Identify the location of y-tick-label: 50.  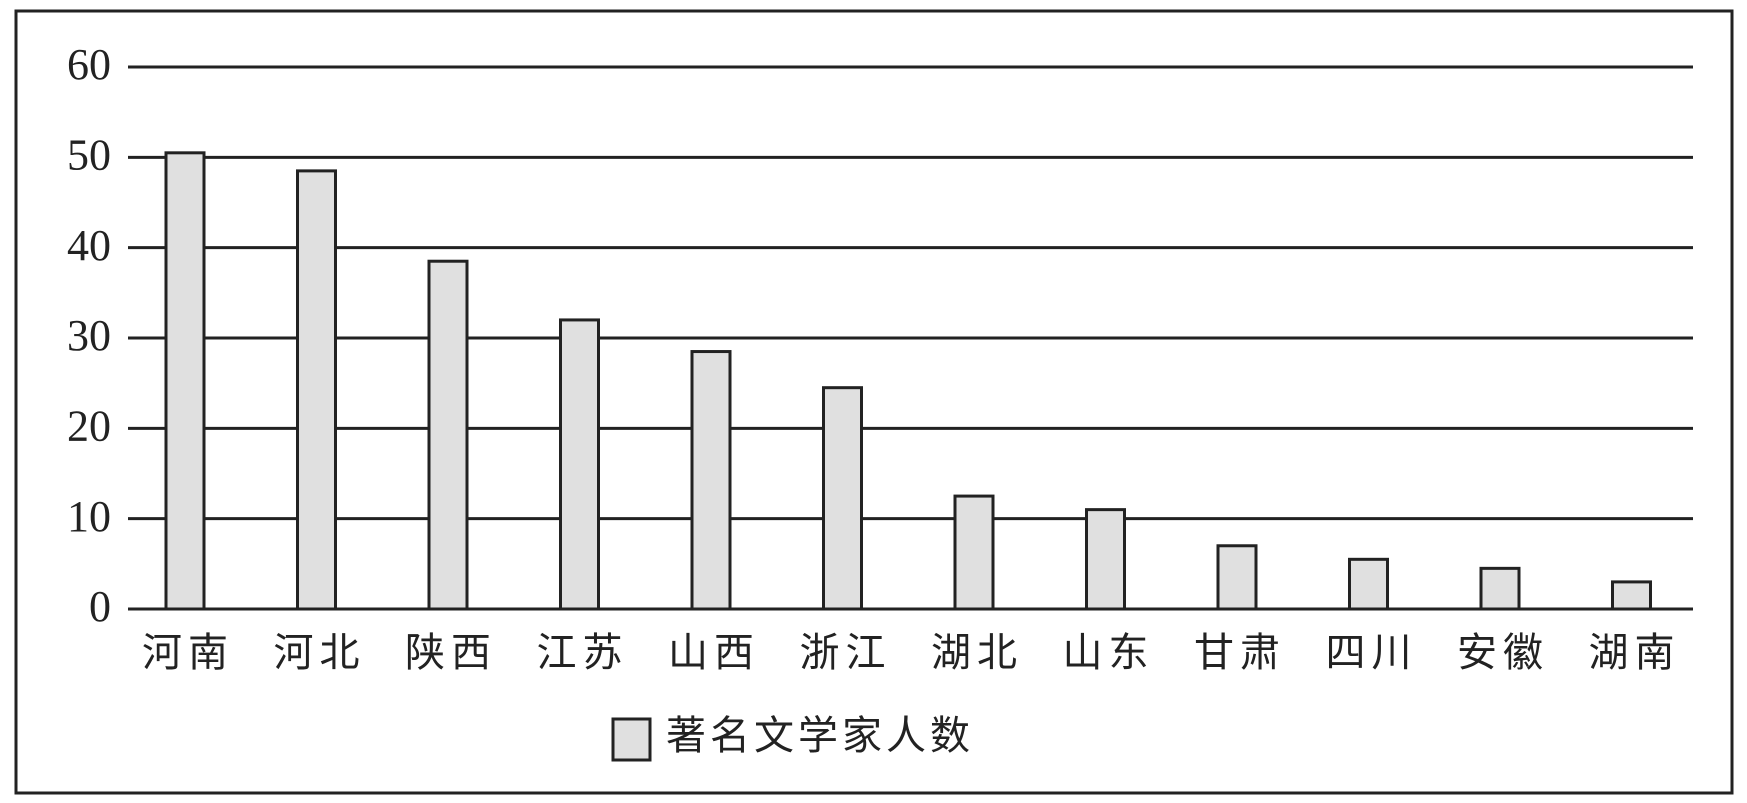
(89, 154).